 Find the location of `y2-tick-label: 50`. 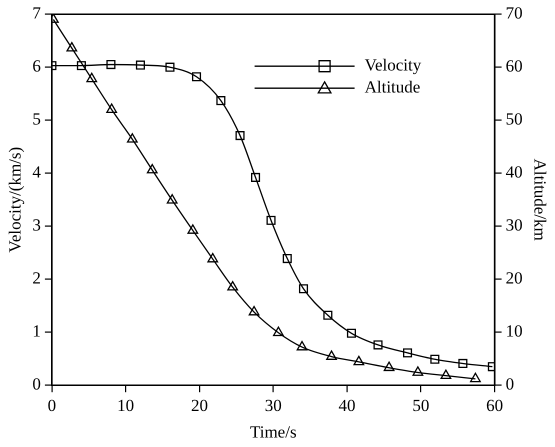

y2-tick-label: 50 is located at coordinates (514, 119).